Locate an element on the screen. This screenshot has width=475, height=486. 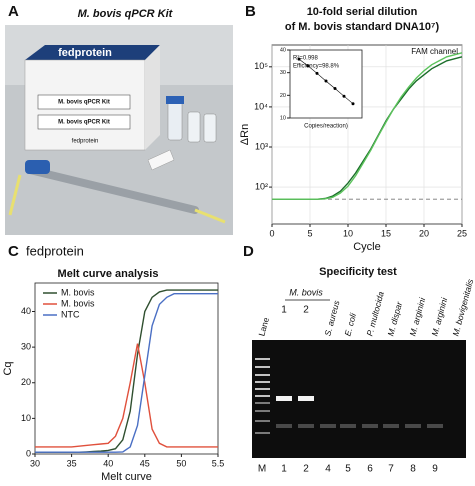
x-tick-label: 30 is located at coordinates (35, 463).